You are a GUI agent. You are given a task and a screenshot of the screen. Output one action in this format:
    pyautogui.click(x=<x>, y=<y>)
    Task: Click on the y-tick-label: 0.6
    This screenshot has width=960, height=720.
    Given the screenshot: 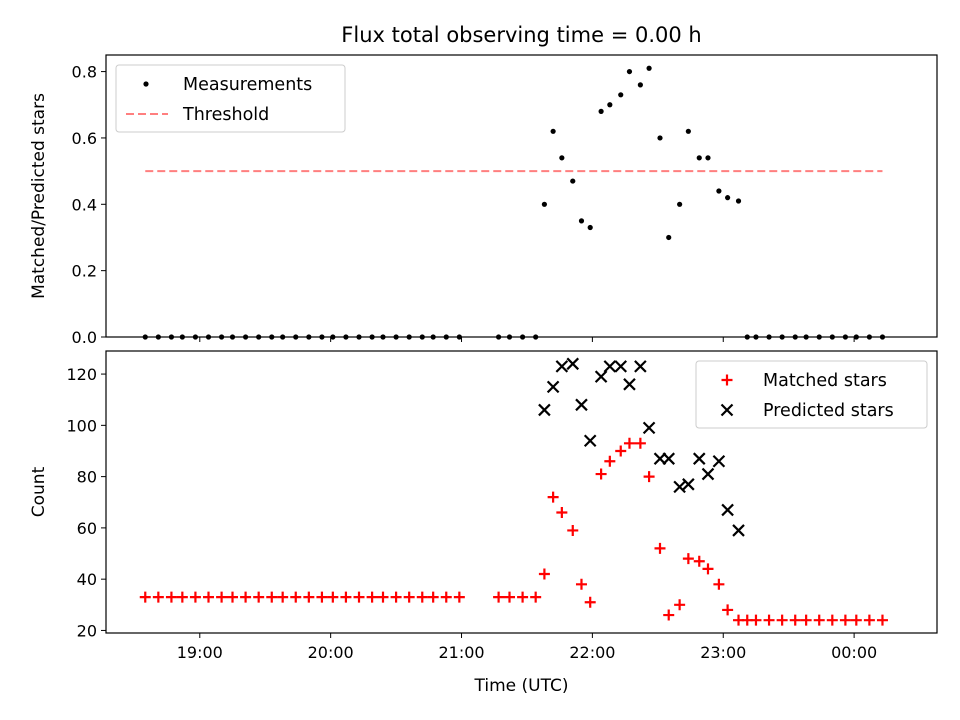 What is the action you would take?
    pyautogui.click(x=84, y=138)
    